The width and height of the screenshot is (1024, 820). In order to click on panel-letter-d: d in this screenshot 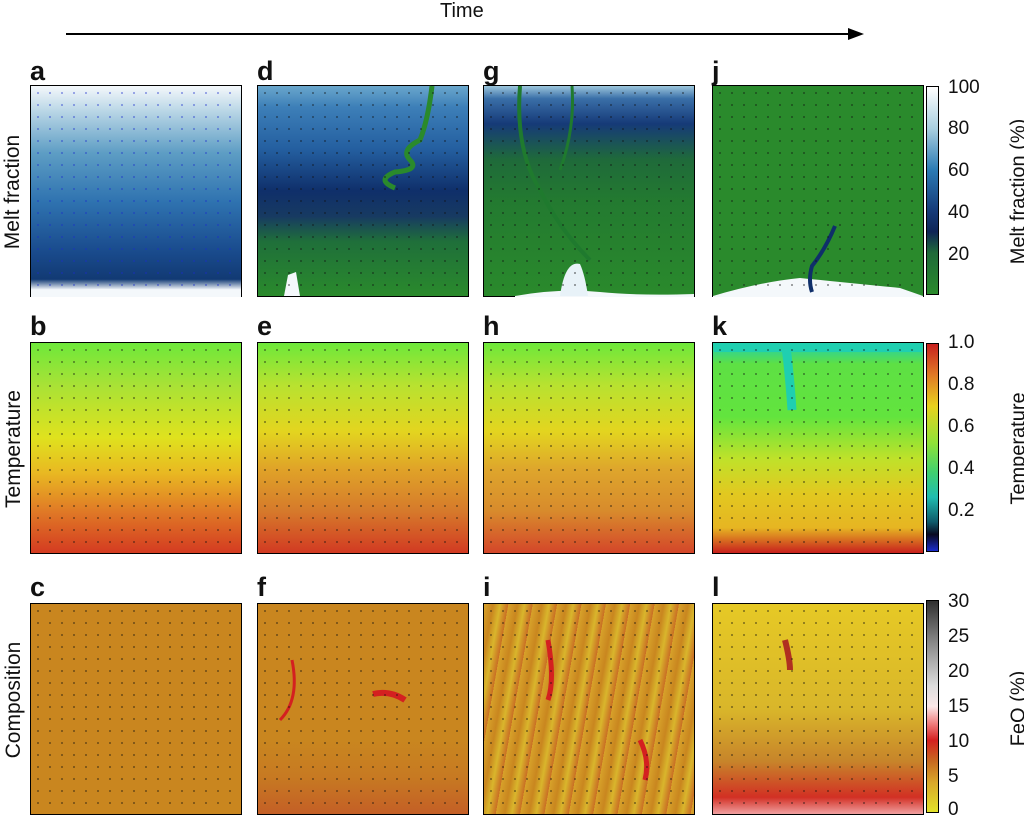, I will do `click(265, 71)`.